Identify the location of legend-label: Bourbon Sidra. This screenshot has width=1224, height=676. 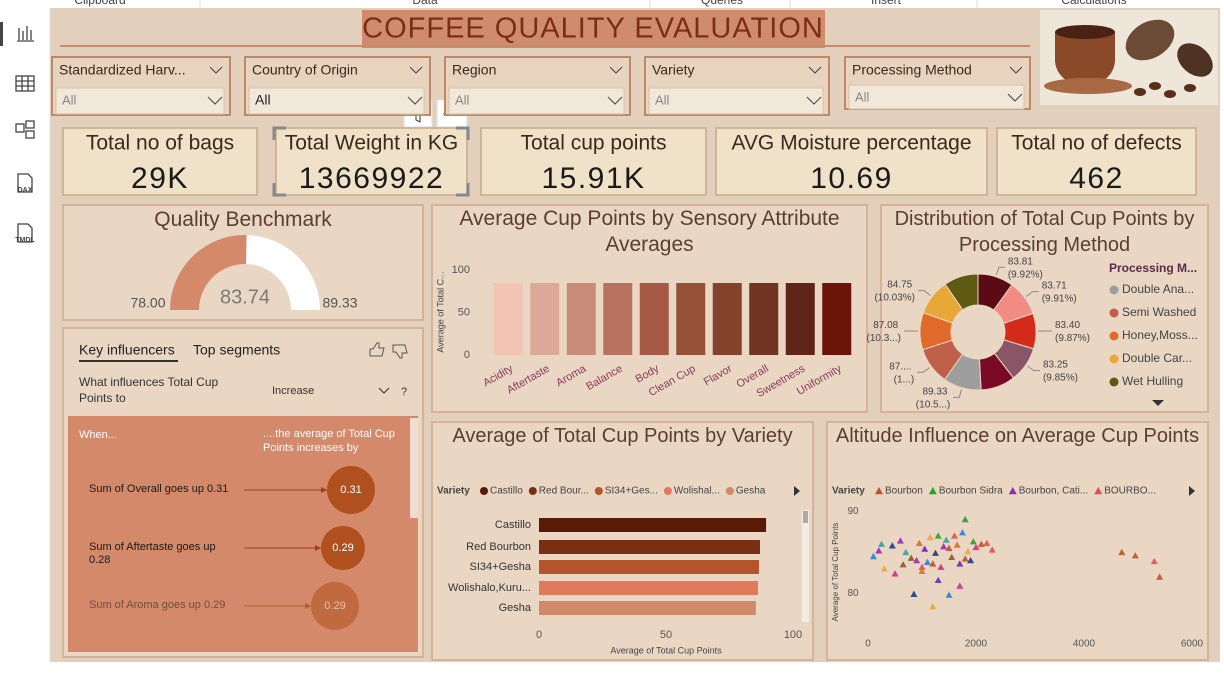
(971, 491).